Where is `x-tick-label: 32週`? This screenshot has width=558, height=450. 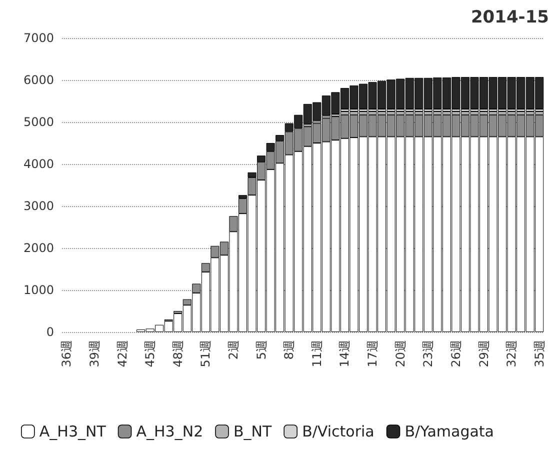
x-tick-label: 32週 is located at coordinates (511, 354).